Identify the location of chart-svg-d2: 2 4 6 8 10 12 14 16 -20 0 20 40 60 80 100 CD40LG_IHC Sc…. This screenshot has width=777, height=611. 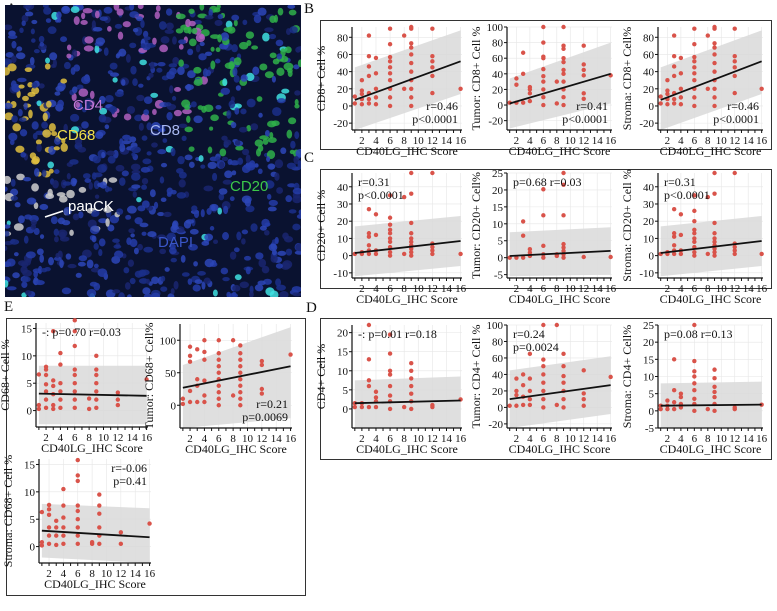
(543, 388).